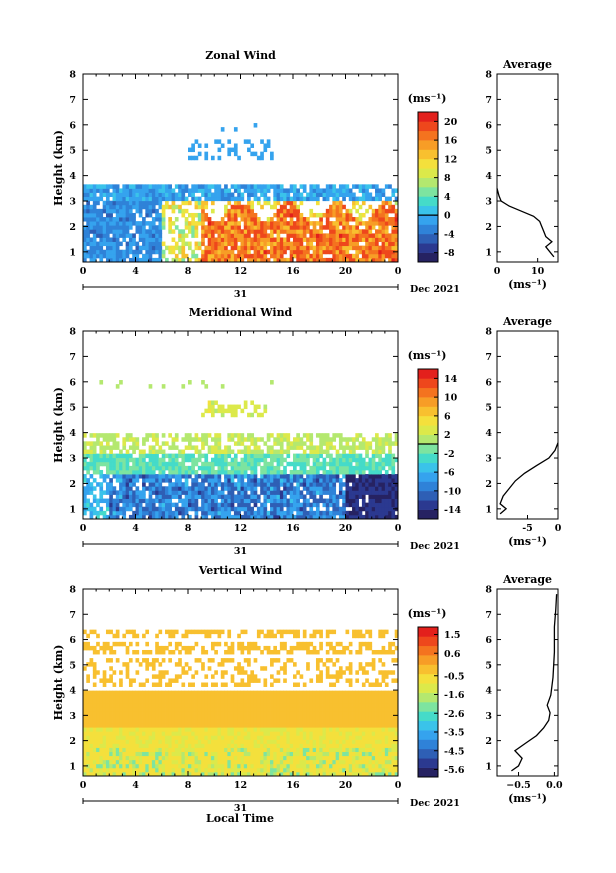  What do you see at coordinates (72, 75) in the screenshot?
I see `y-tick-label: 8` at bounding box center [72, 75].